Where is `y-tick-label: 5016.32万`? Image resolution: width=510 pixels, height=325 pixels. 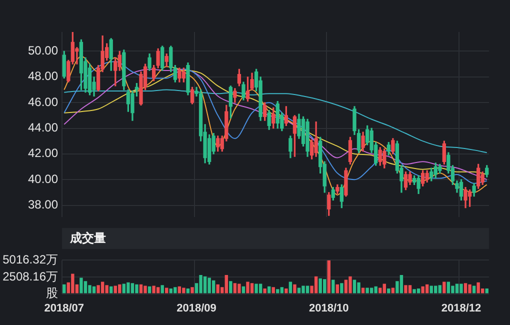 y-tick-label: 5016.32万 is located at coordinates (30, 259).